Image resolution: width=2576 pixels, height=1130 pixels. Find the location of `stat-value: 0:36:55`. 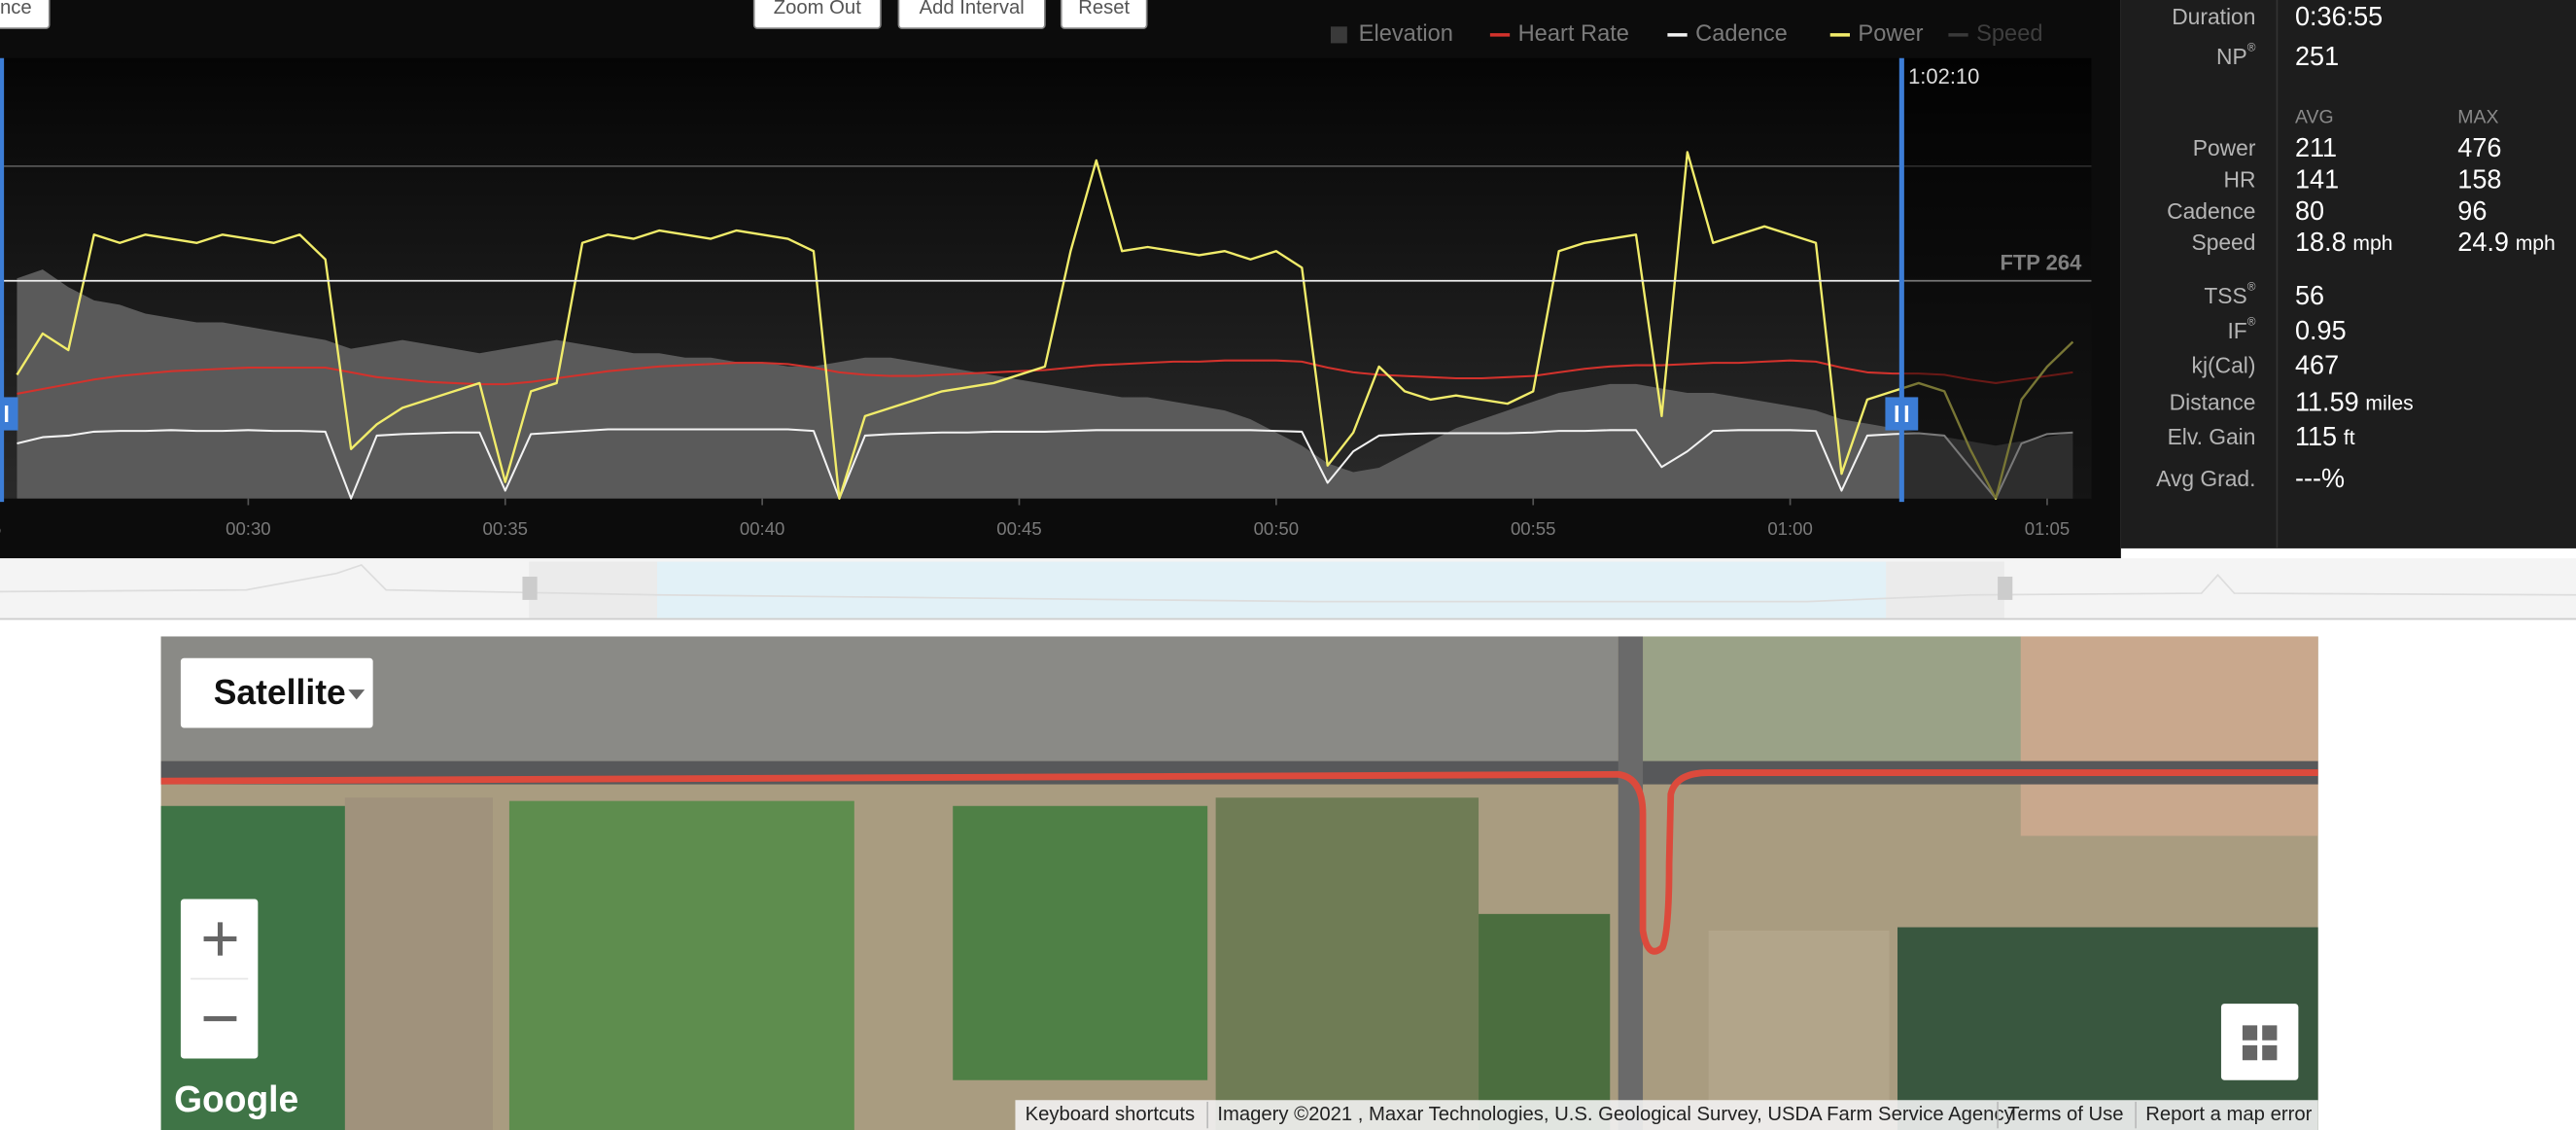

stat-value: 0:36:55 is located at coordinates (2339, 16).